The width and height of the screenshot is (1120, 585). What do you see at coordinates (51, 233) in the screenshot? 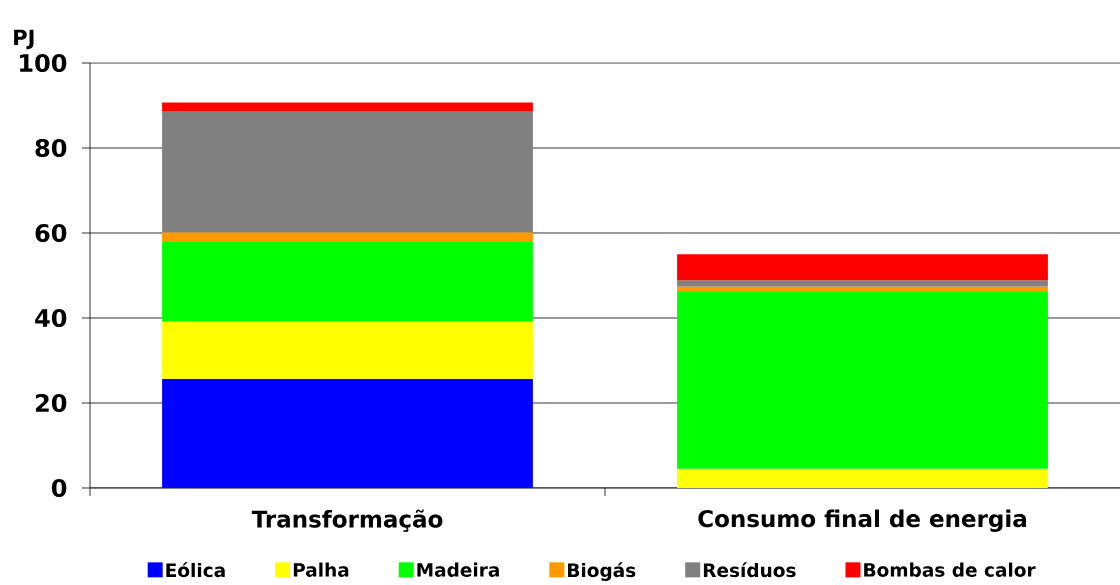
I see `y-tick-label: 60` at bounding box center [51, 233].